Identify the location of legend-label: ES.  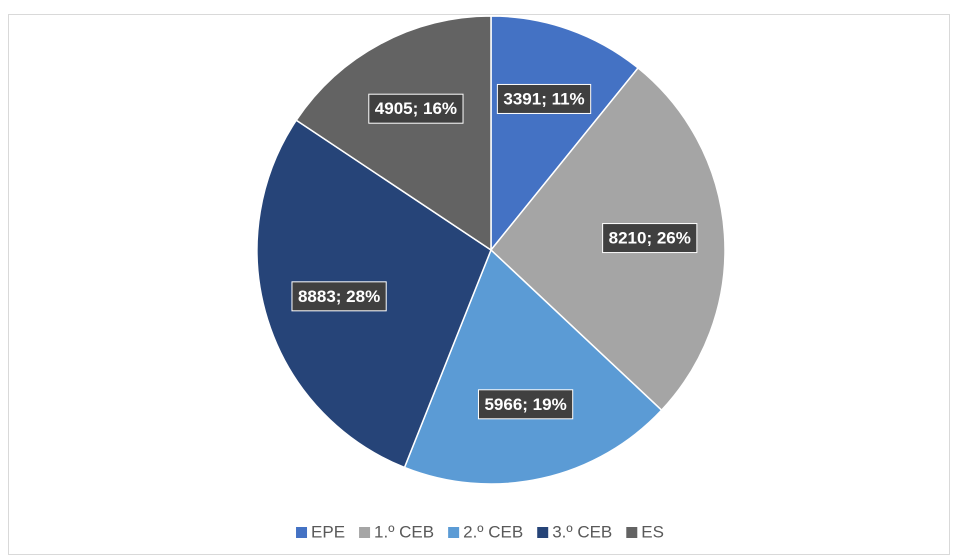
(652, 531).